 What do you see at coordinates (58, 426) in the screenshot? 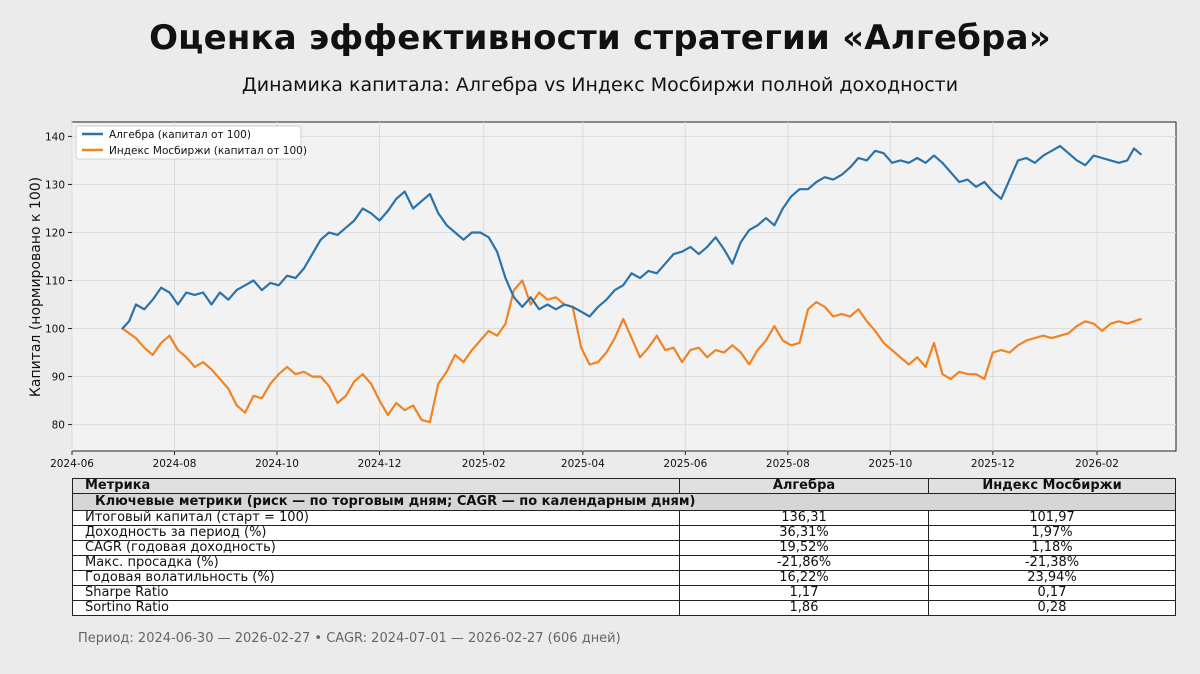
I see `y-tick-label: 80` at bounding box center [58, 426].